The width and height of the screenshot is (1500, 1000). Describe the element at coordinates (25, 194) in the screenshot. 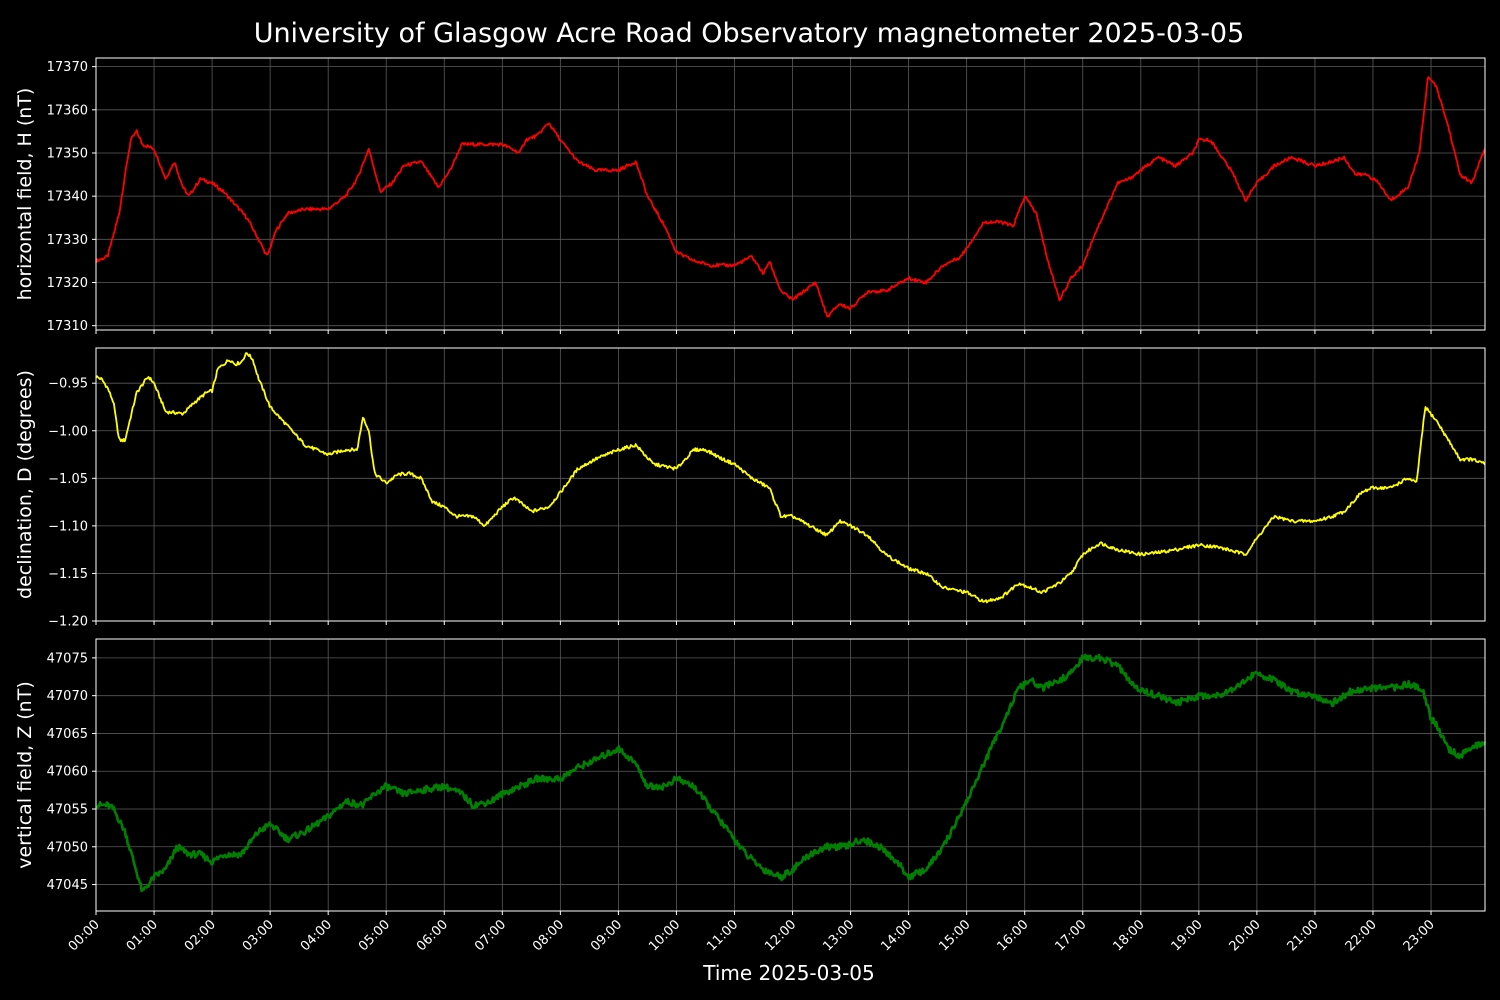

I see `y-axis-label: horizontal field, H (nT)` at that location.